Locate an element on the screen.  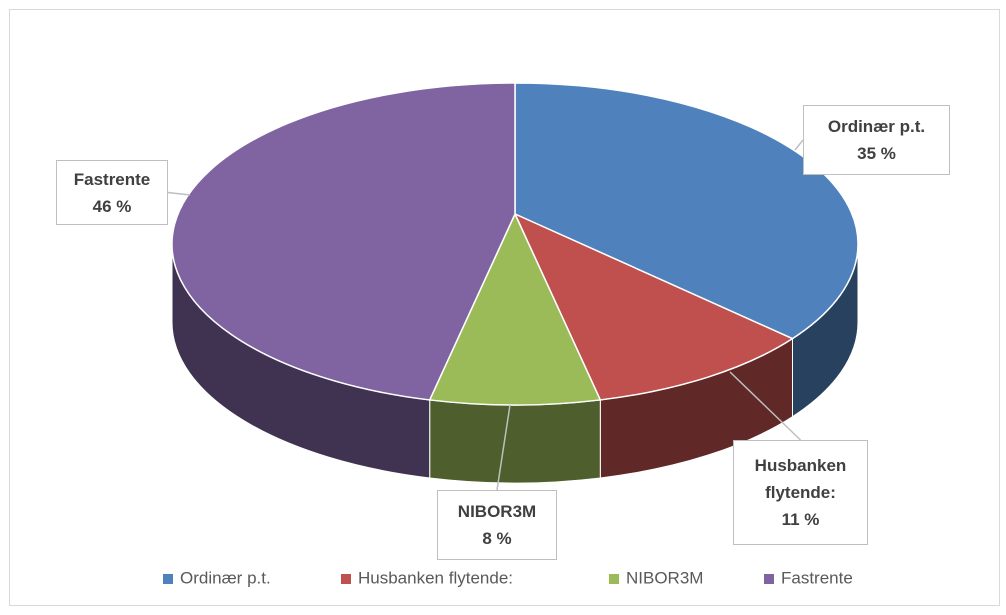
data-label: Husbanken flytende: 11 % is located at coordinates (800, 492).